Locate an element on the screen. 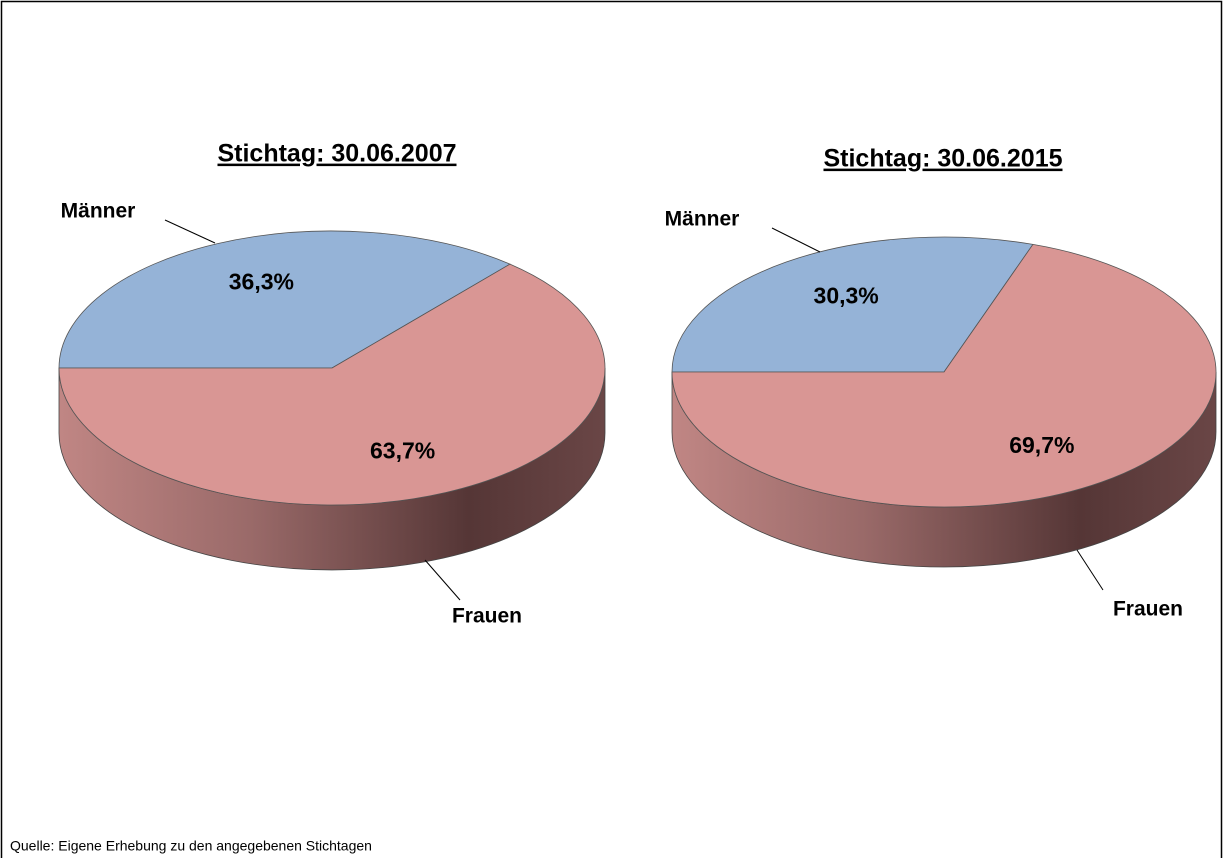 This screenshot has height=858, width=1231. chart-title: Stichtag: 30.06.2007 is located at coordinates (336, 154).